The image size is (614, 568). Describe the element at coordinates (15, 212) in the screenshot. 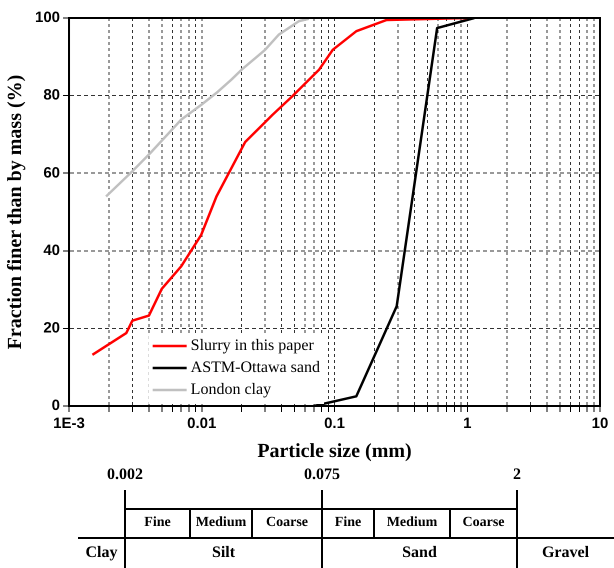

I see `y-axis-title: Fraction finer than by mass (%)` at that location.